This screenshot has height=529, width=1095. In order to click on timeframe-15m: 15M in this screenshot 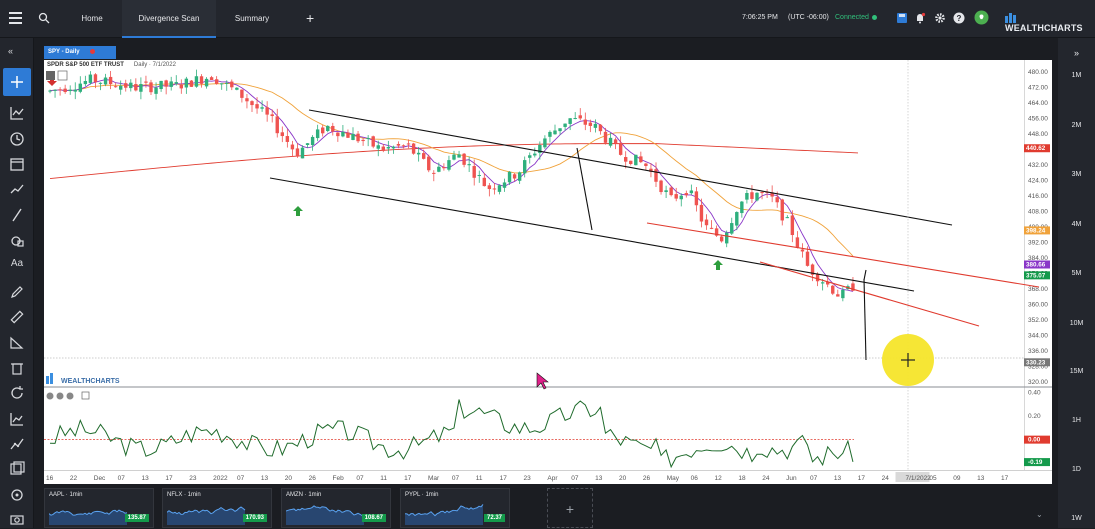, I will do `click(1076, 371)`.